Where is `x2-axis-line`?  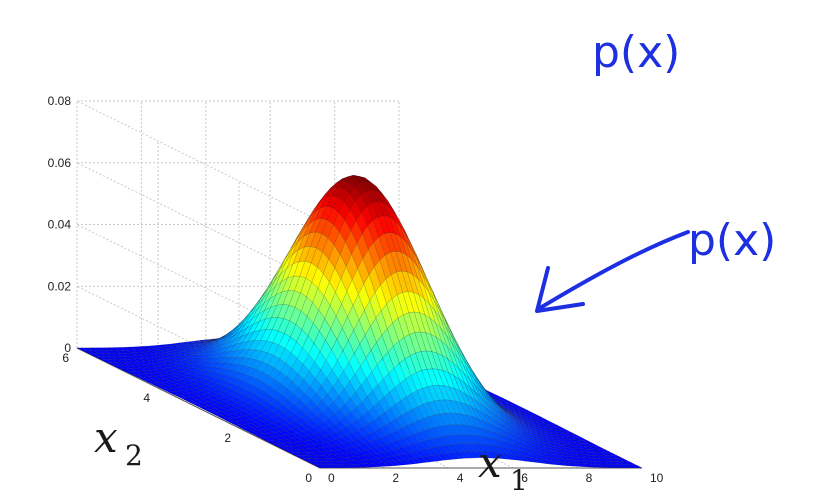 x2-axis-line is located at coordinates (198, 408).